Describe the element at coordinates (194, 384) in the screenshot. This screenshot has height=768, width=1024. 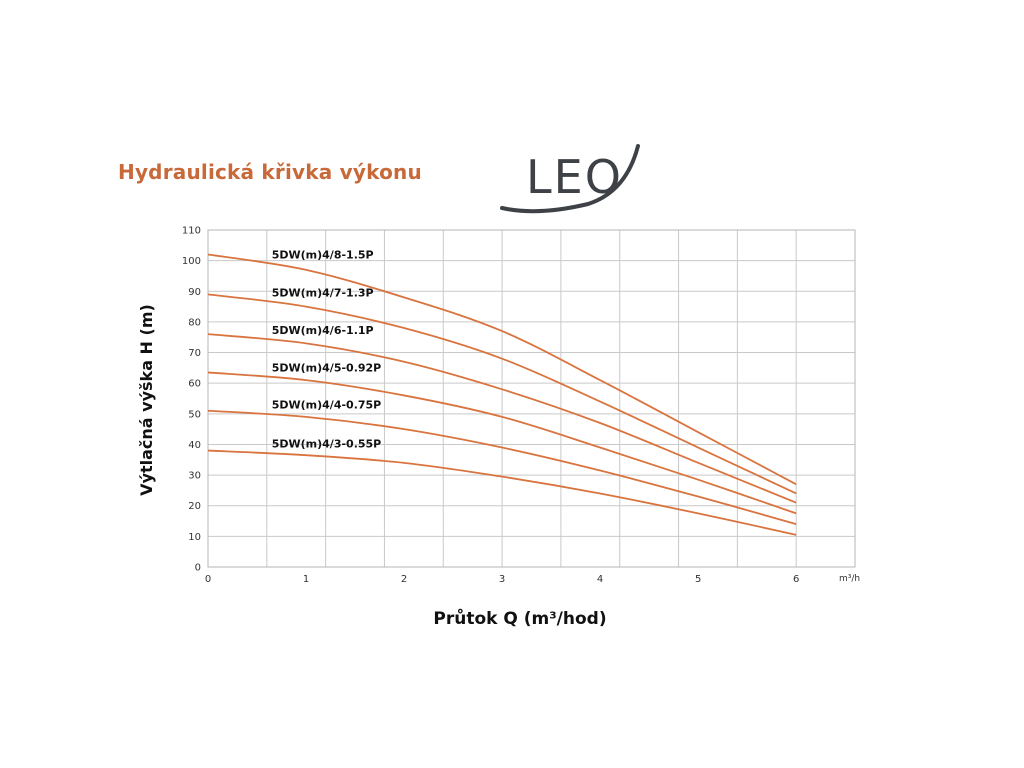
I see `y-tick-label: 60` at that location.